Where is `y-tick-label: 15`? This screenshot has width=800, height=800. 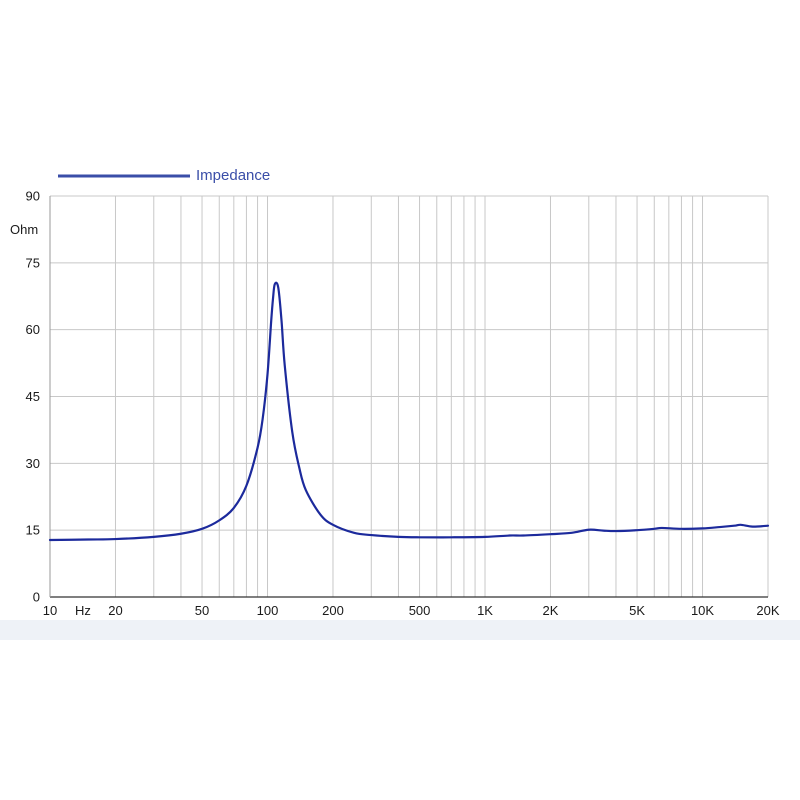
y-tick-label: 15 is located at coordinates (33, 530).